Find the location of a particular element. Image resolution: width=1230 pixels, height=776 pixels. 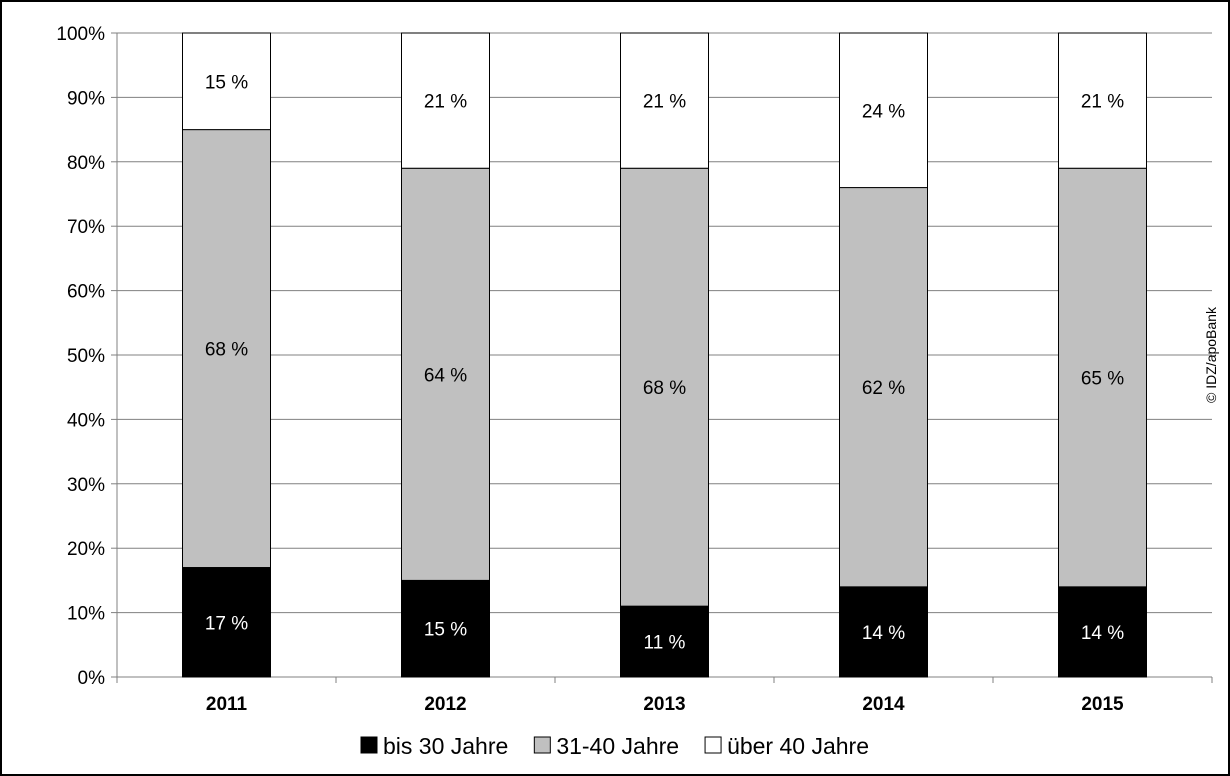

y-tick-label: 90% is located at coordinates (86, 98).